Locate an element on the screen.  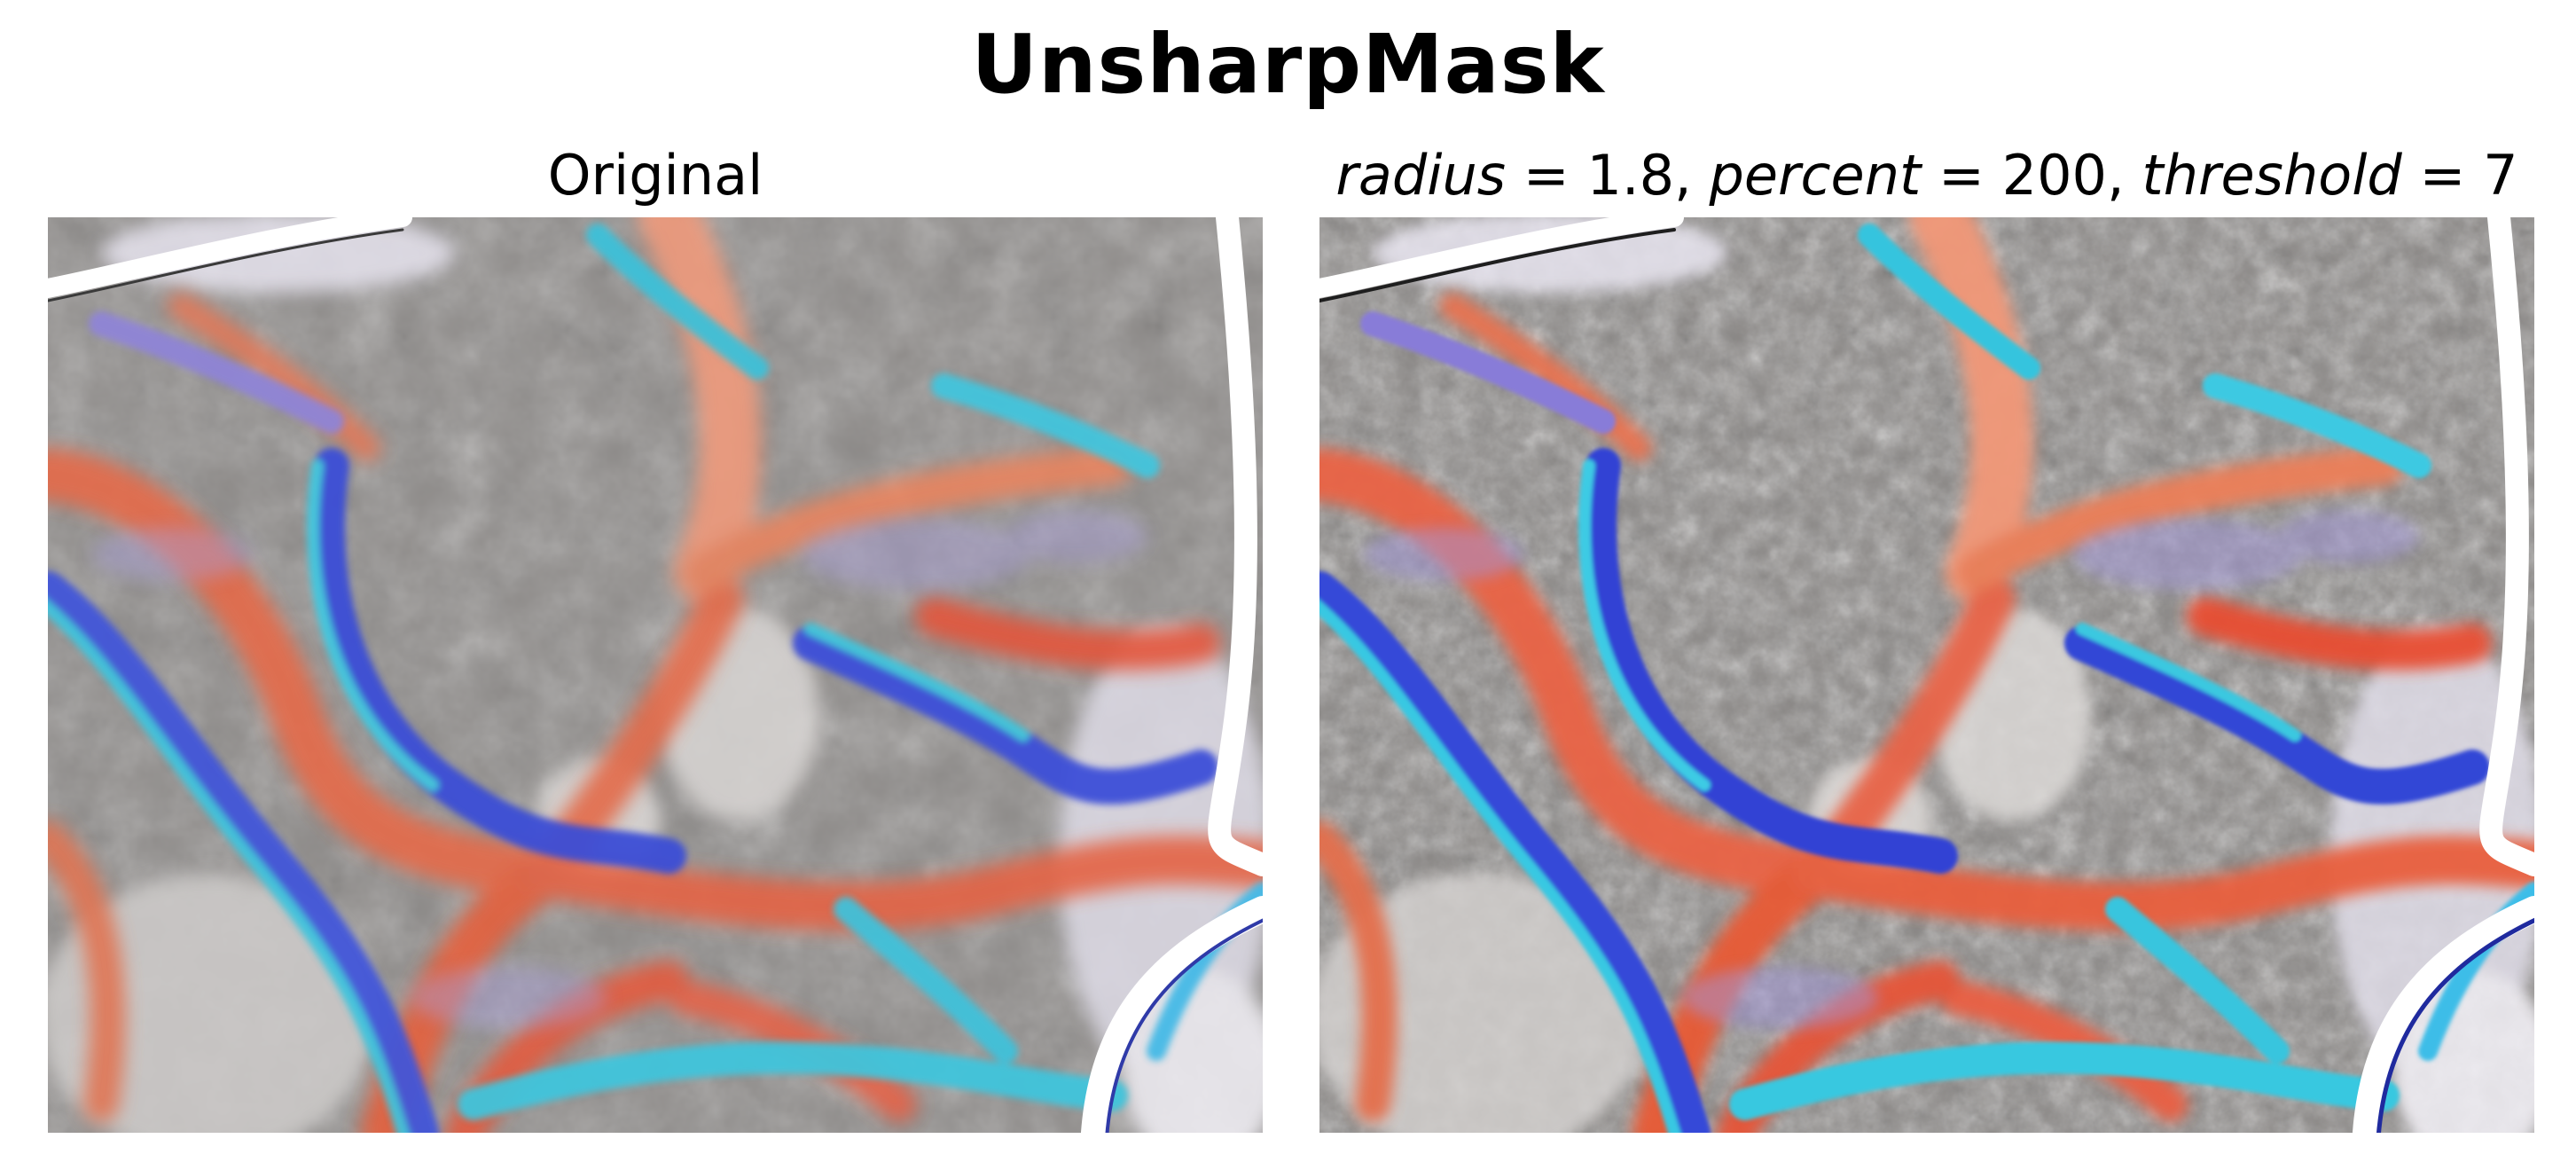
figure-title: UnsharpMask is located at coordinates (1288, 64).